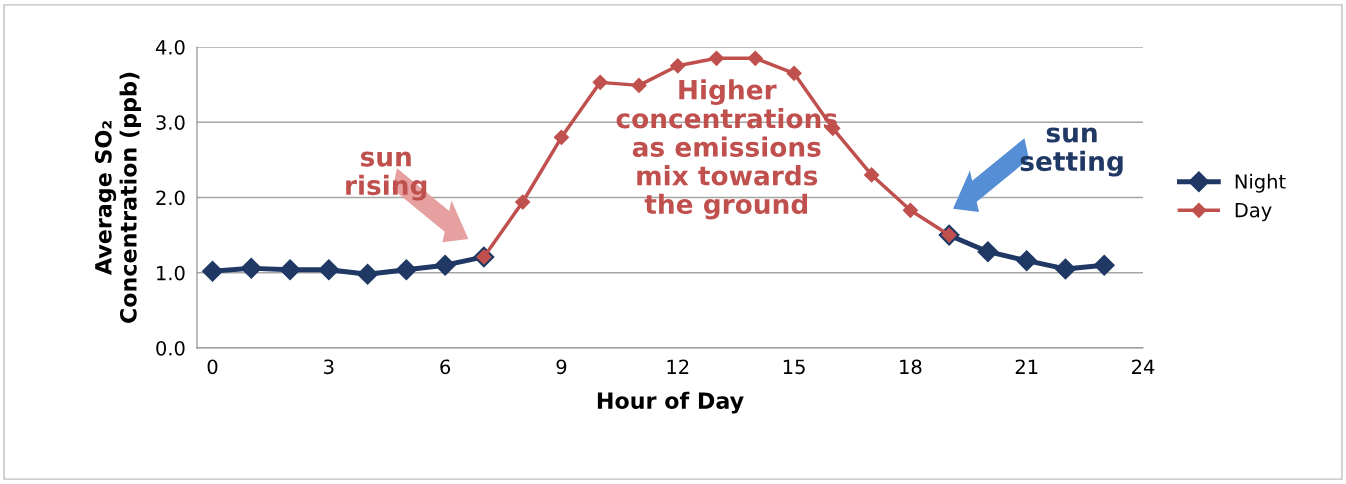 The image size is (1346, 484). What do you see at coordinates (1260, 183) in the screenshot?
I see `legend-label: Night` at bounding box center [1260, 183].